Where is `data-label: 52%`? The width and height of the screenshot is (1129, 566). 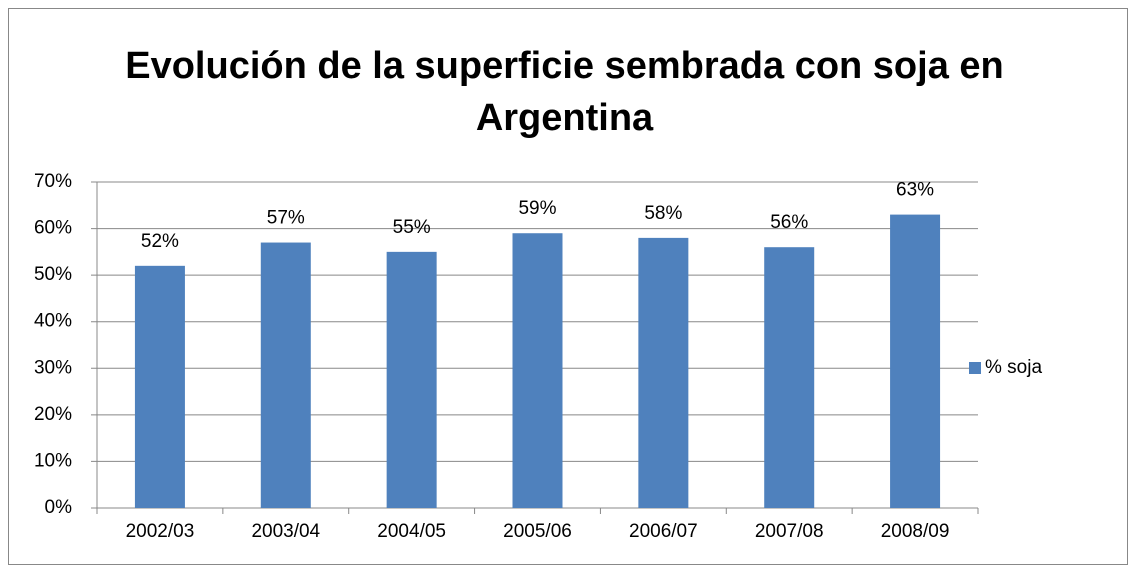 data-label: 52% is located at coordinates (160, 241).